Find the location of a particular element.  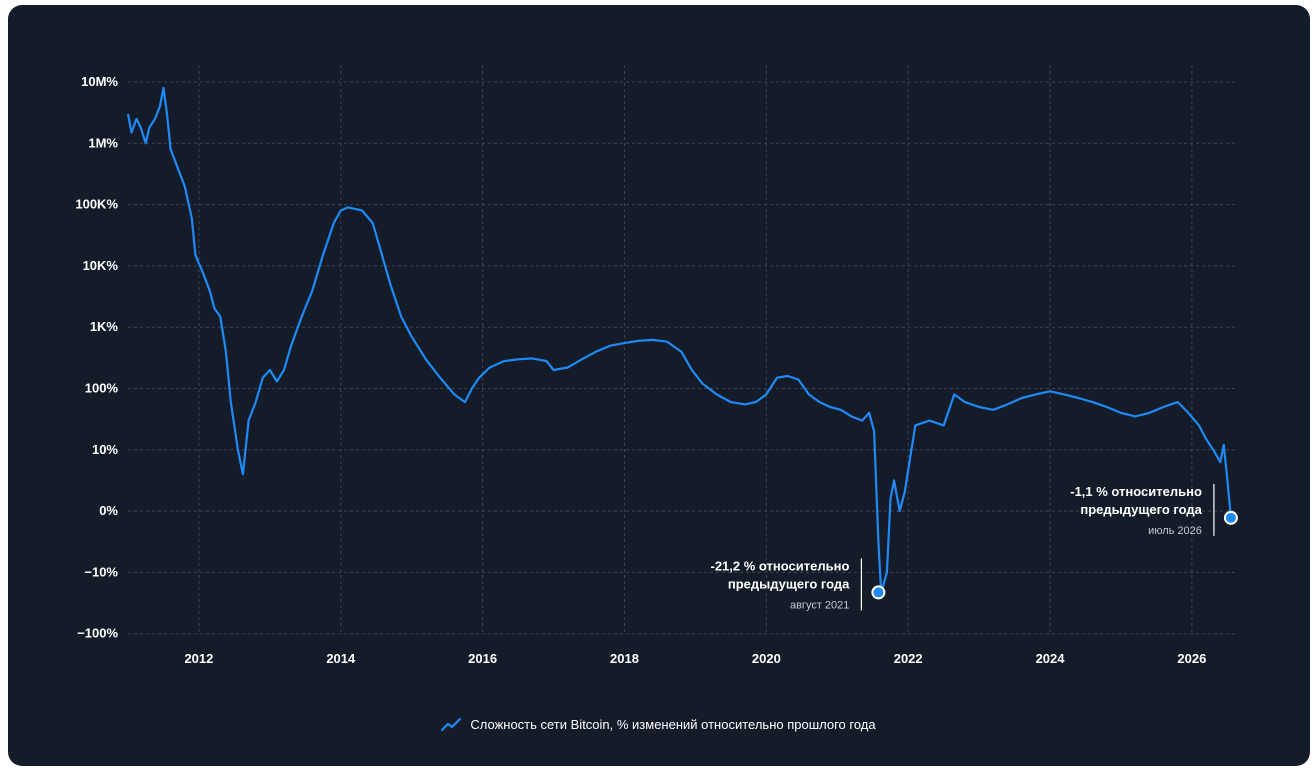

x-tick-label: 2022 is located at coordinates (908, 658).